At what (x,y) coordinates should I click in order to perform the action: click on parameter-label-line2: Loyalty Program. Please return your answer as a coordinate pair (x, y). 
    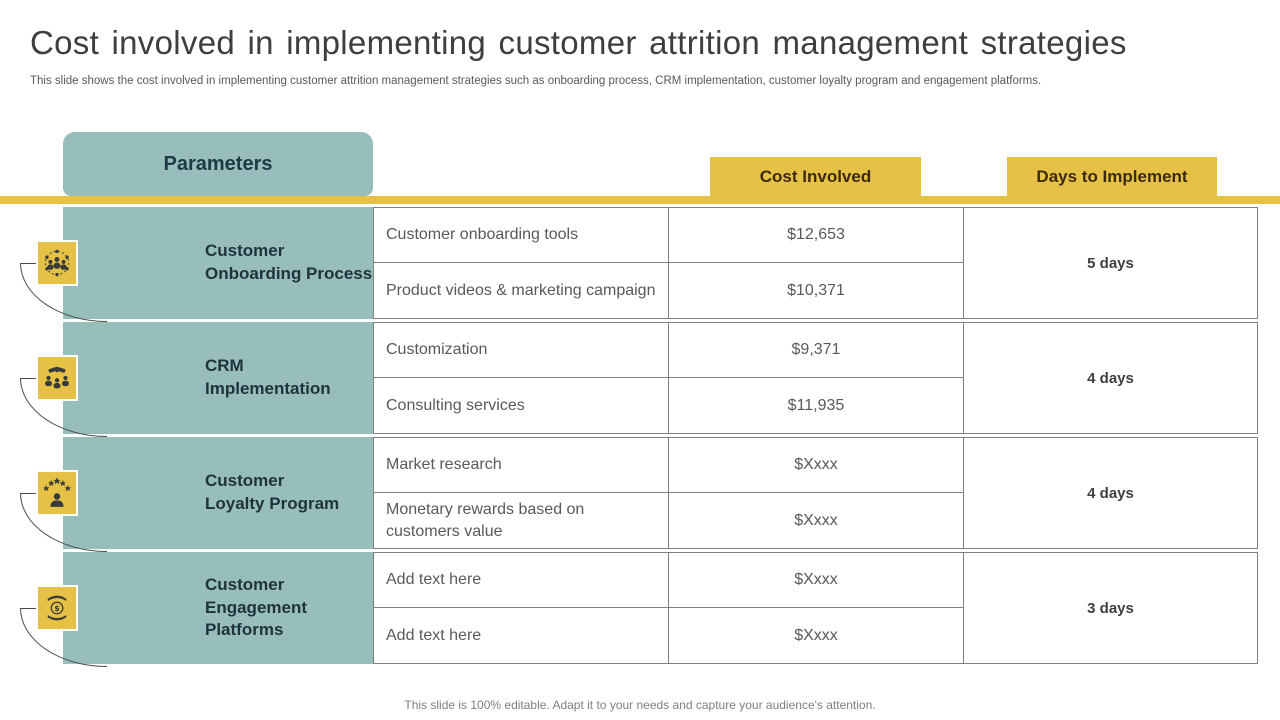
    Looking at the image, I should click on (272, 503).